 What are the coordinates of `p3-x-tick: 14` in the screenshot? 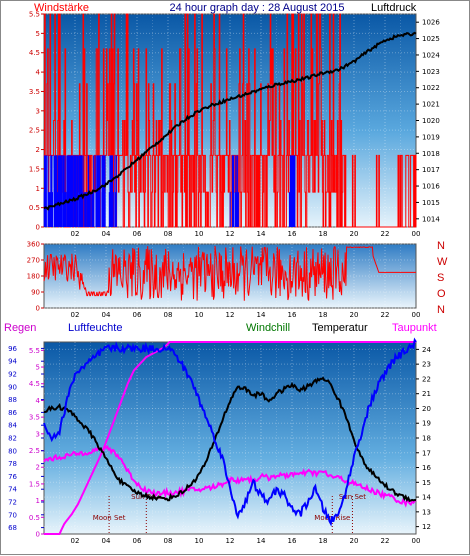 It's located at (261, 541).